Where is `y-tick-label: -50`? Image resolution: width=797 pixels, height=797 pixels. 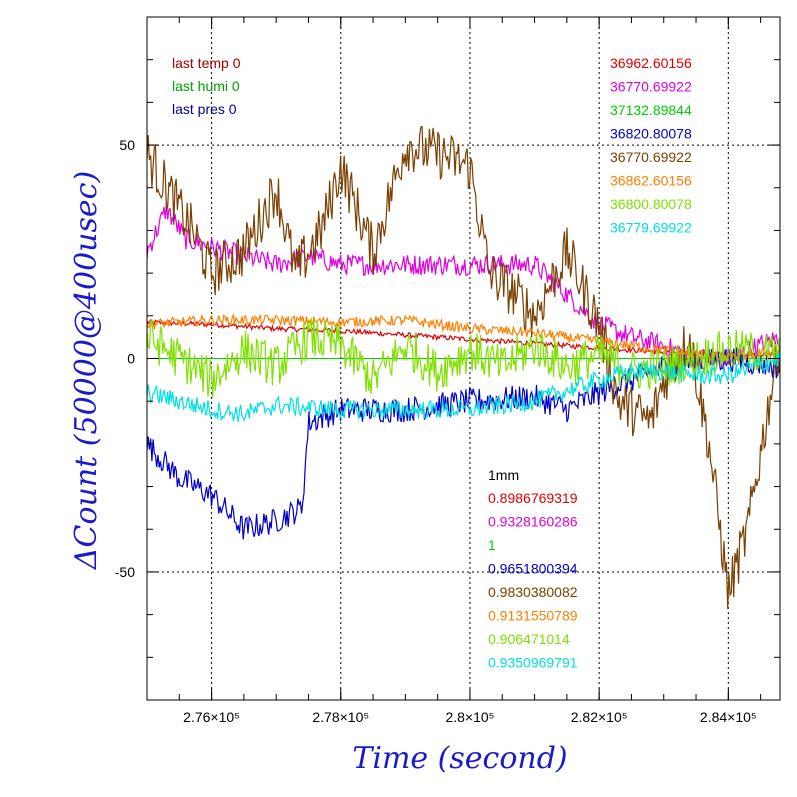 y-tick-label: -50 is located at coordinates (125, 572).